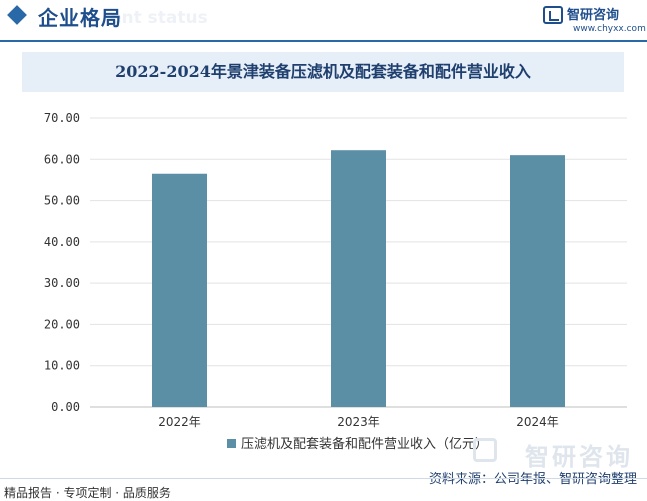 The image size is (647, 501). I want to click on page-header: ent status 企业格局 智研咨询 www.chyxx.com, so click(323, 20).